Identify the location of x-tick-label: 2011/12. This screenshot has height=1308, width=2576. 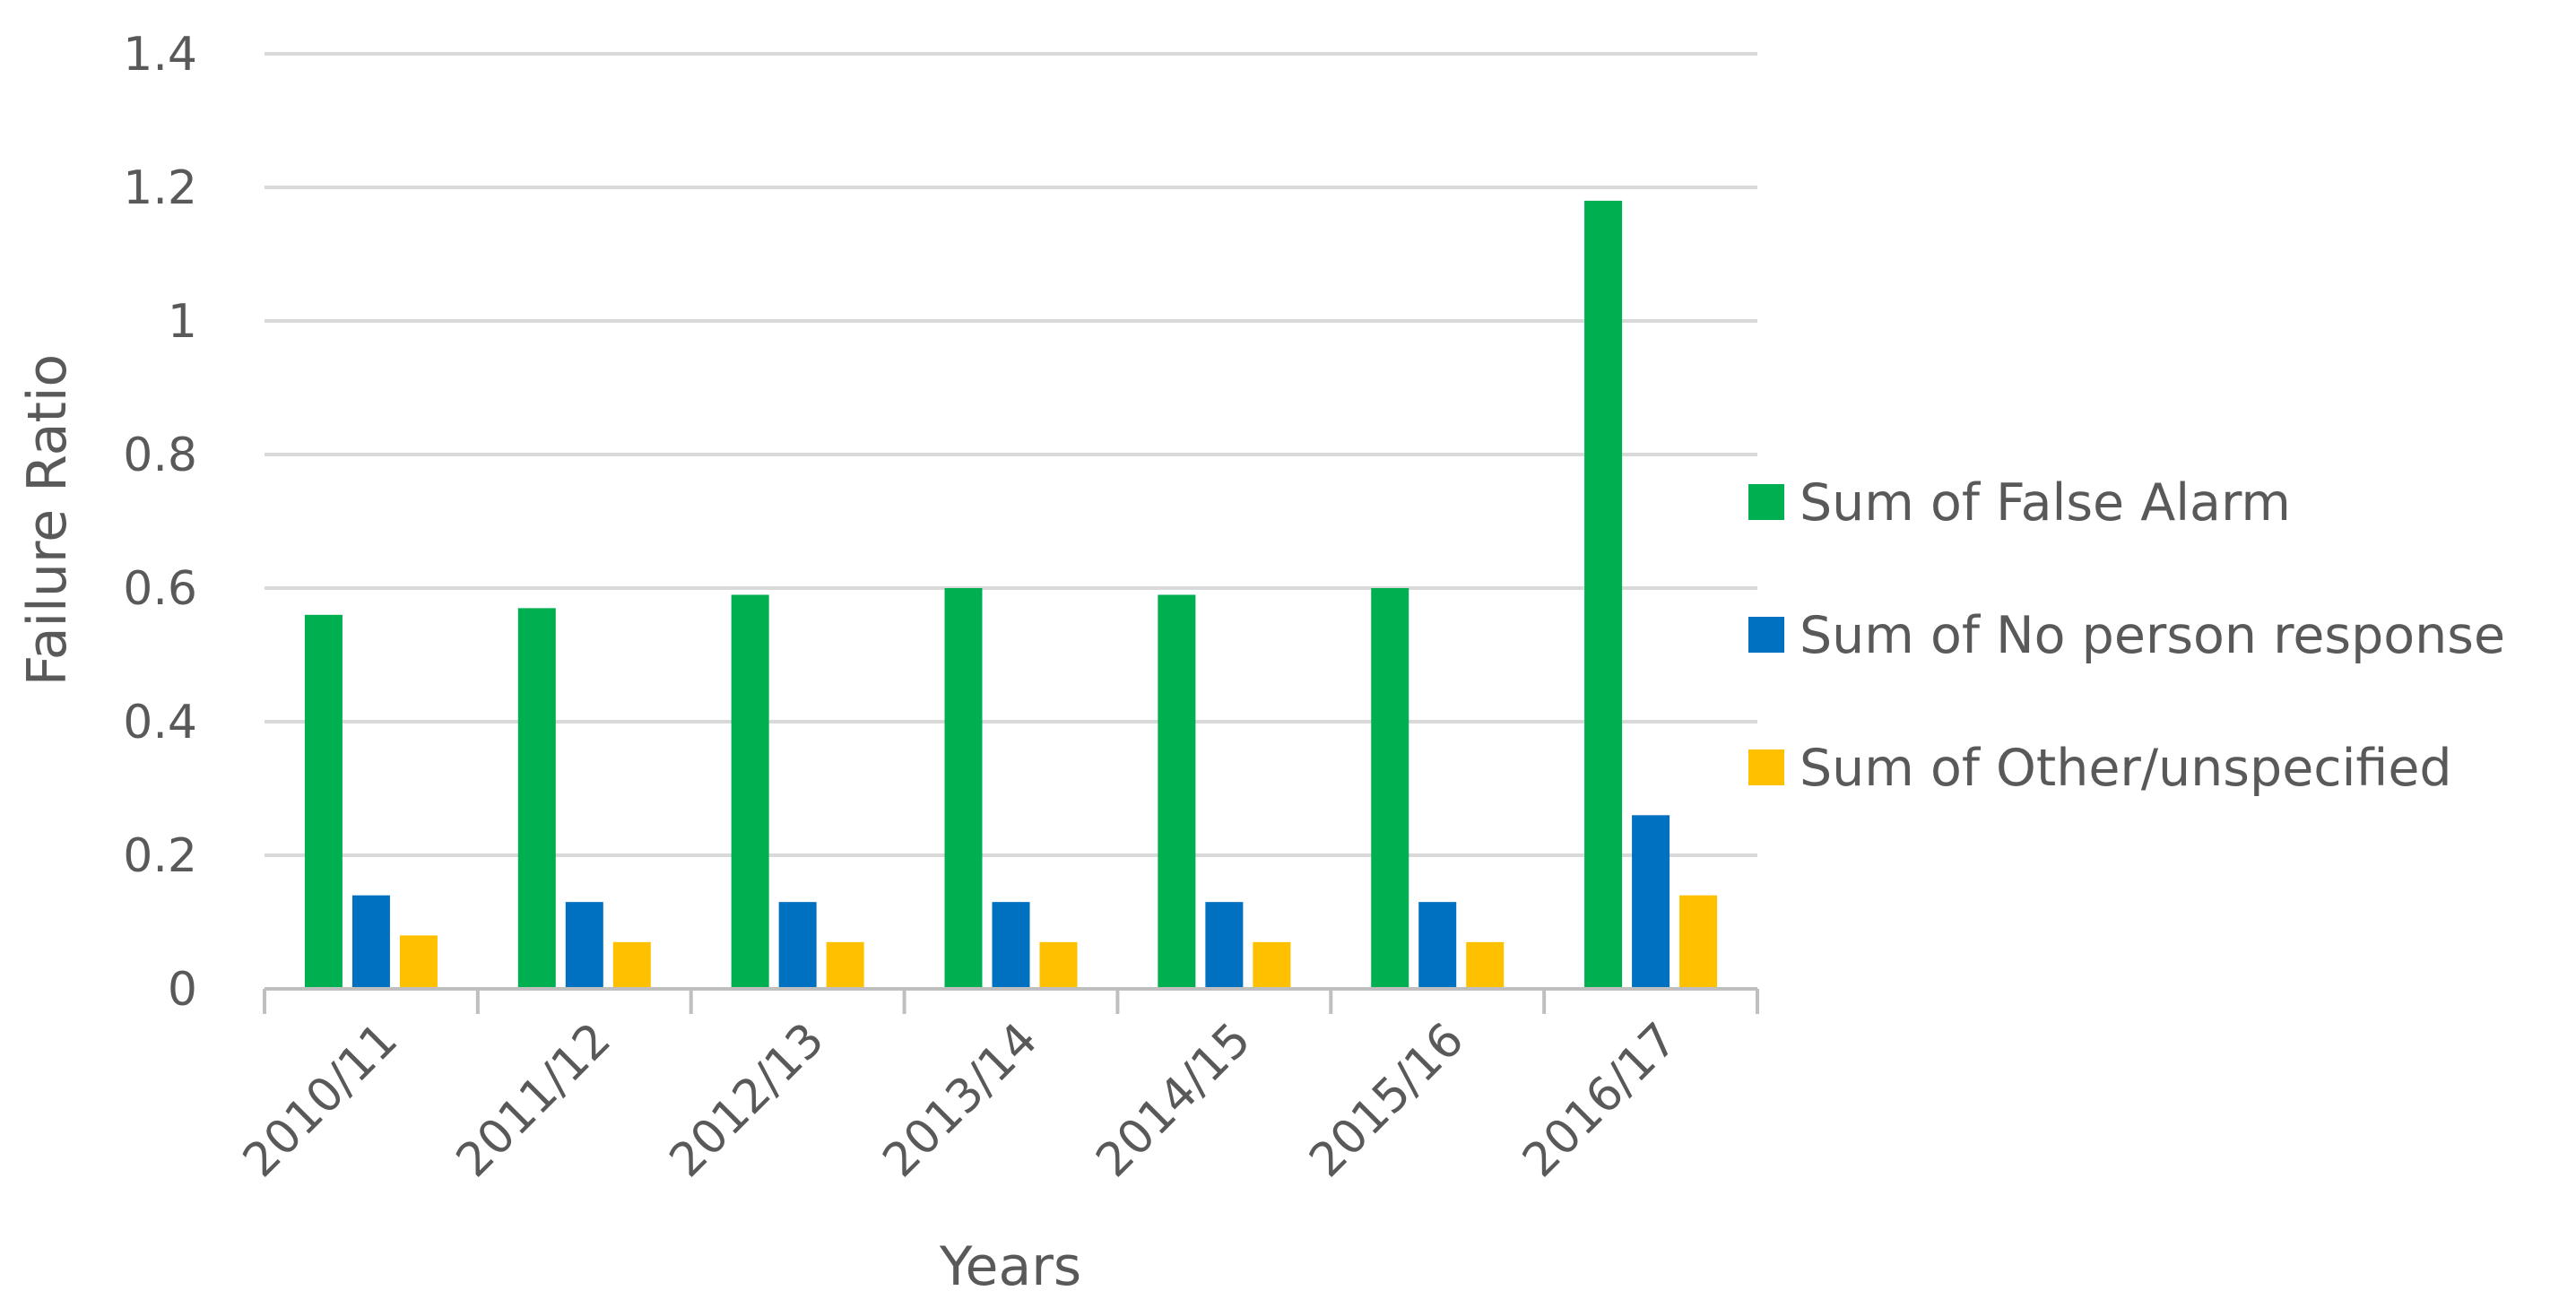
(534, 1100).